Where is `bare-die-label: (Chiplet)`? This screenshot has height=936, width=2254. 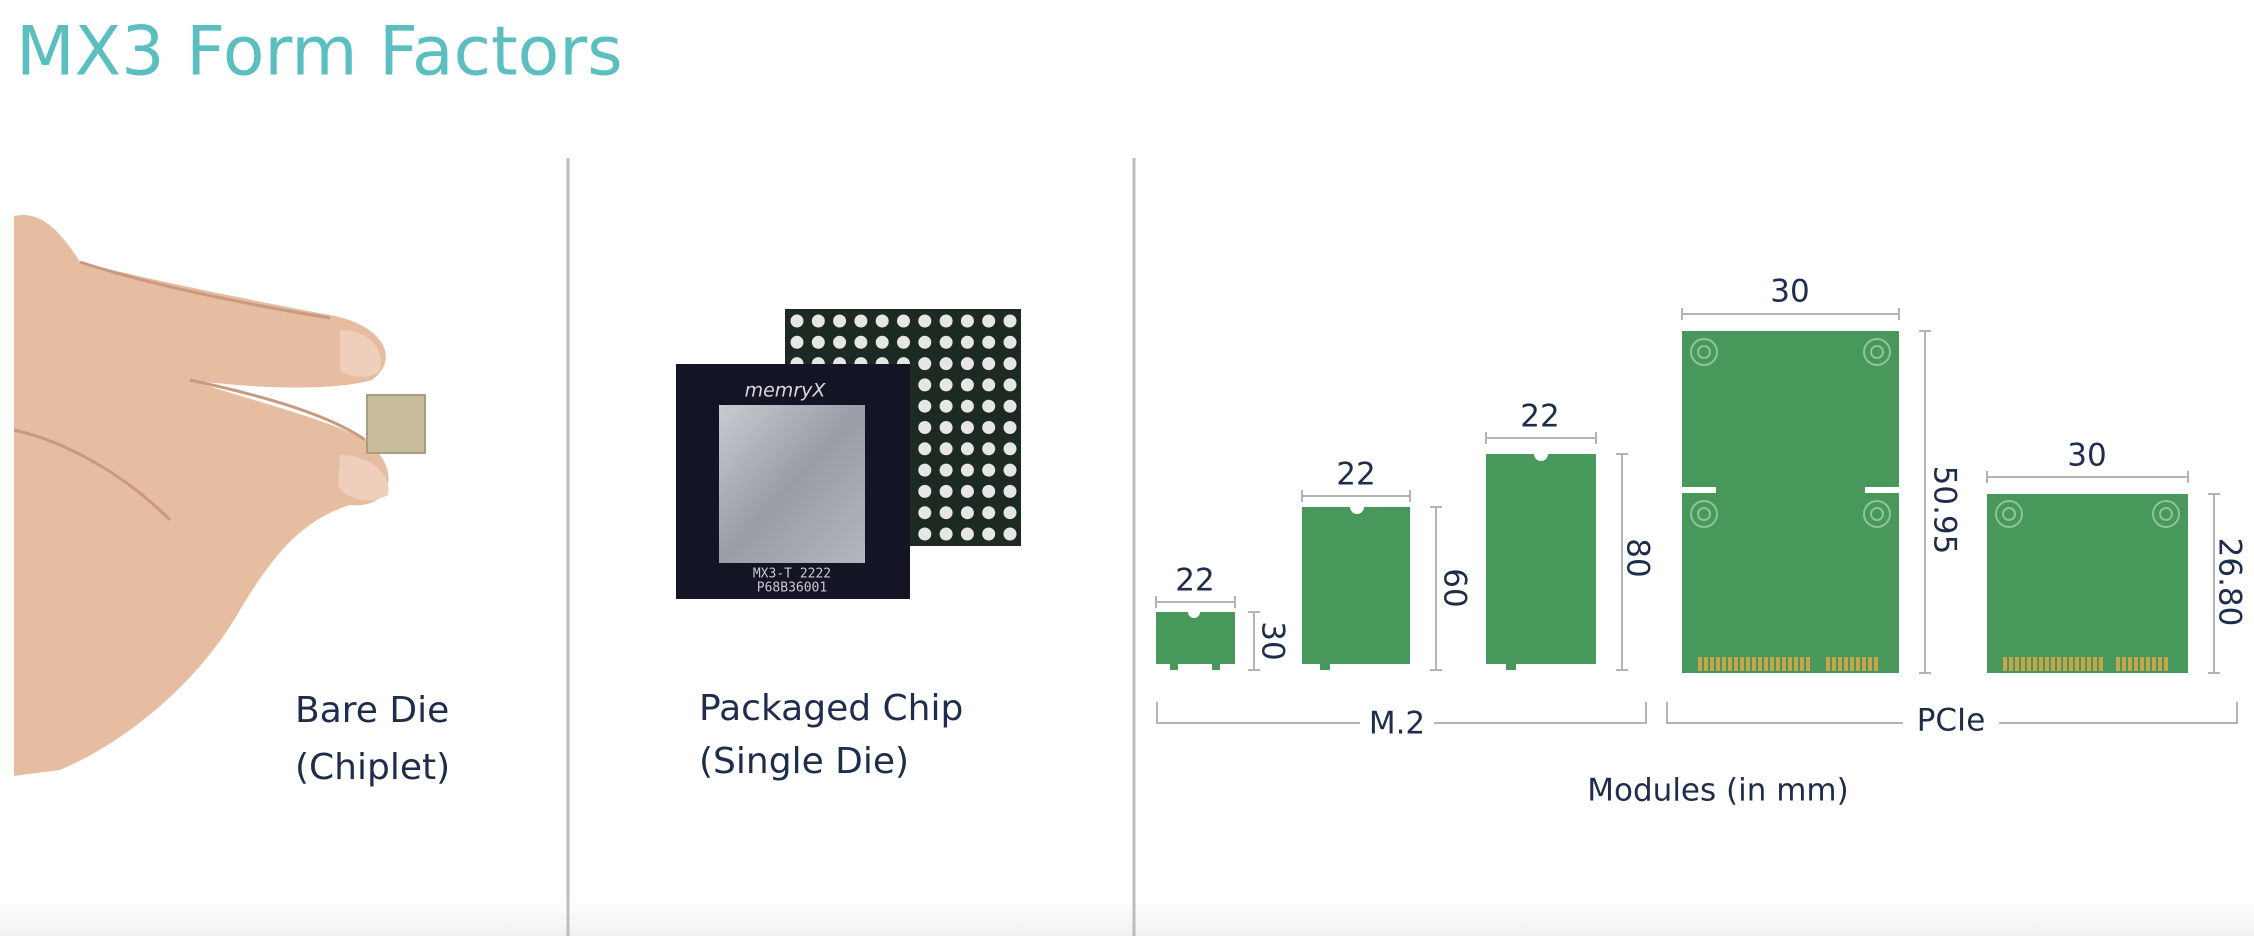 bare-die-label: (Chiplet) is located at coordinates (372, 767).